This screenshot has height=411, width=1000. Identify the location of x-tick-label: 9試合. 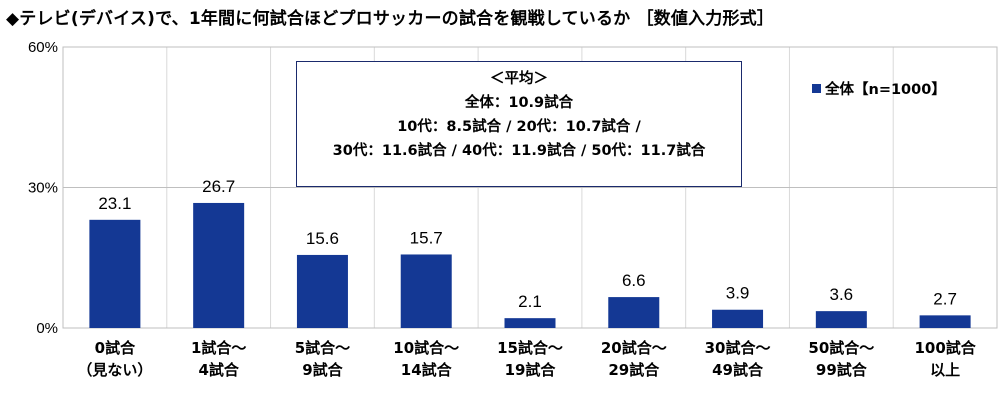
(322, 370).